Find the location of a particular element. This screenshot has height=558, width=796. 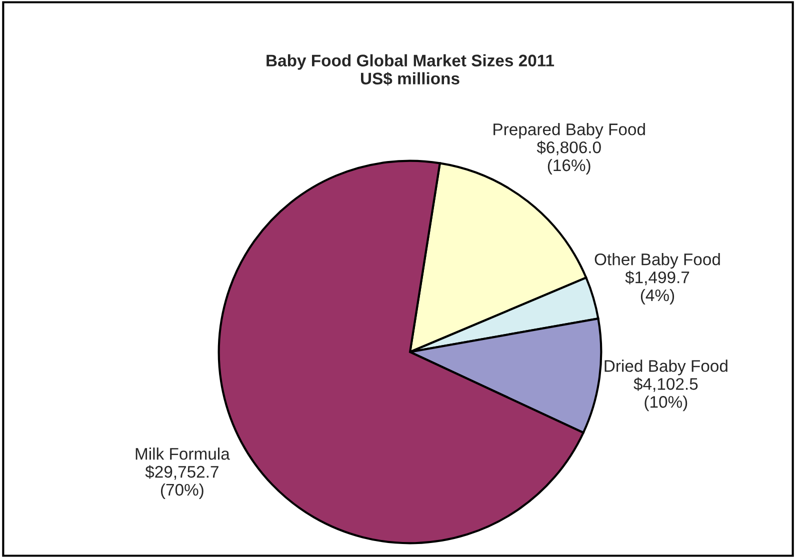

slice-label: Other Baby Food is located at coordinates (657, 261).